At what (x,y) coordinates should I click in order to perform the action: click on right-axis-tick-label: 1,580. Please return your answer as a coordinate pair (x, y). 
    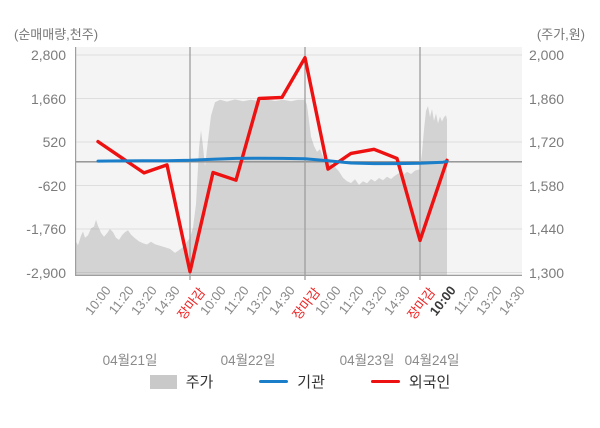
    Looking at the image, I should click on (547, 185).